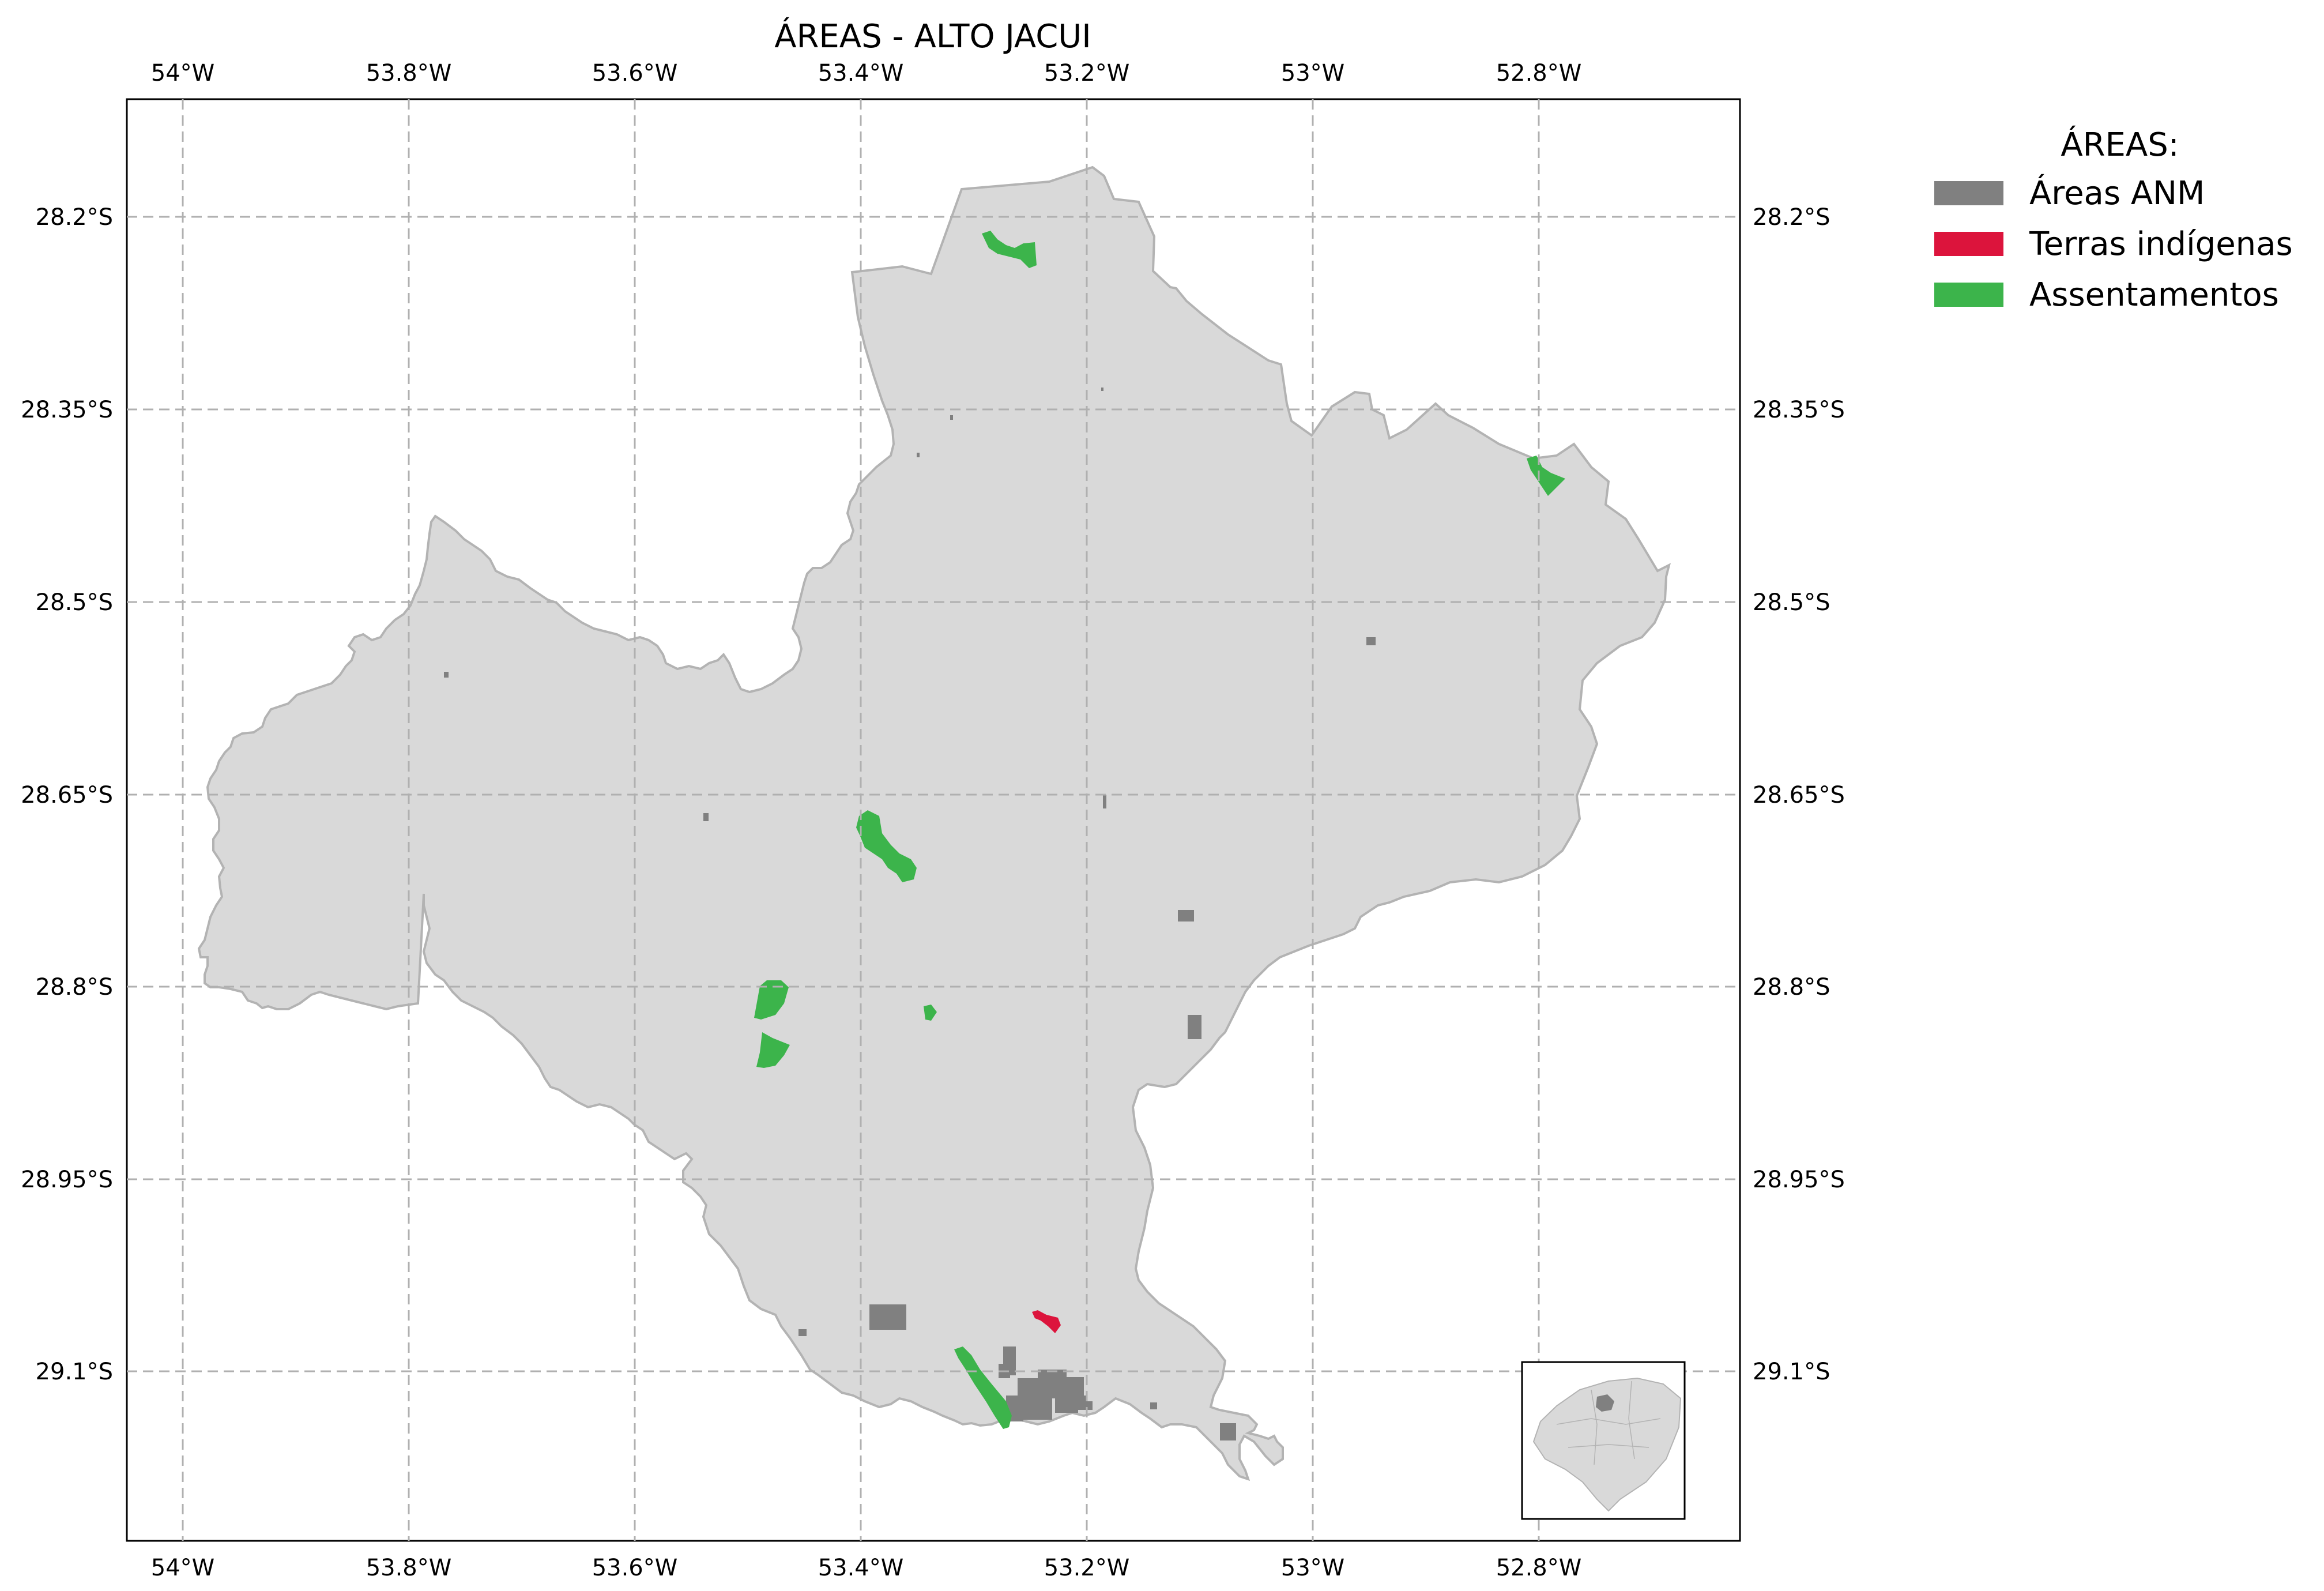 The height and width of the screenshot is (1591, 2324). What do you see at coordinates (74, 1372) in the screenshot?
I see `y-tick-left: 29.1°S` at bounding box center [74, 1372].